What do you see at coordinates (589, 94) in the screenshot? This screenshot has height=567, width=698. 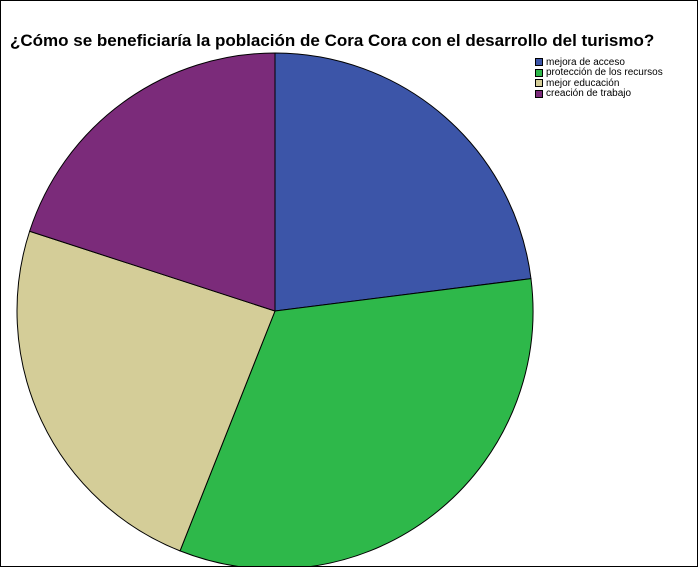 I see `legend-label: creación de trabajo` at bounding box center [589, 94].